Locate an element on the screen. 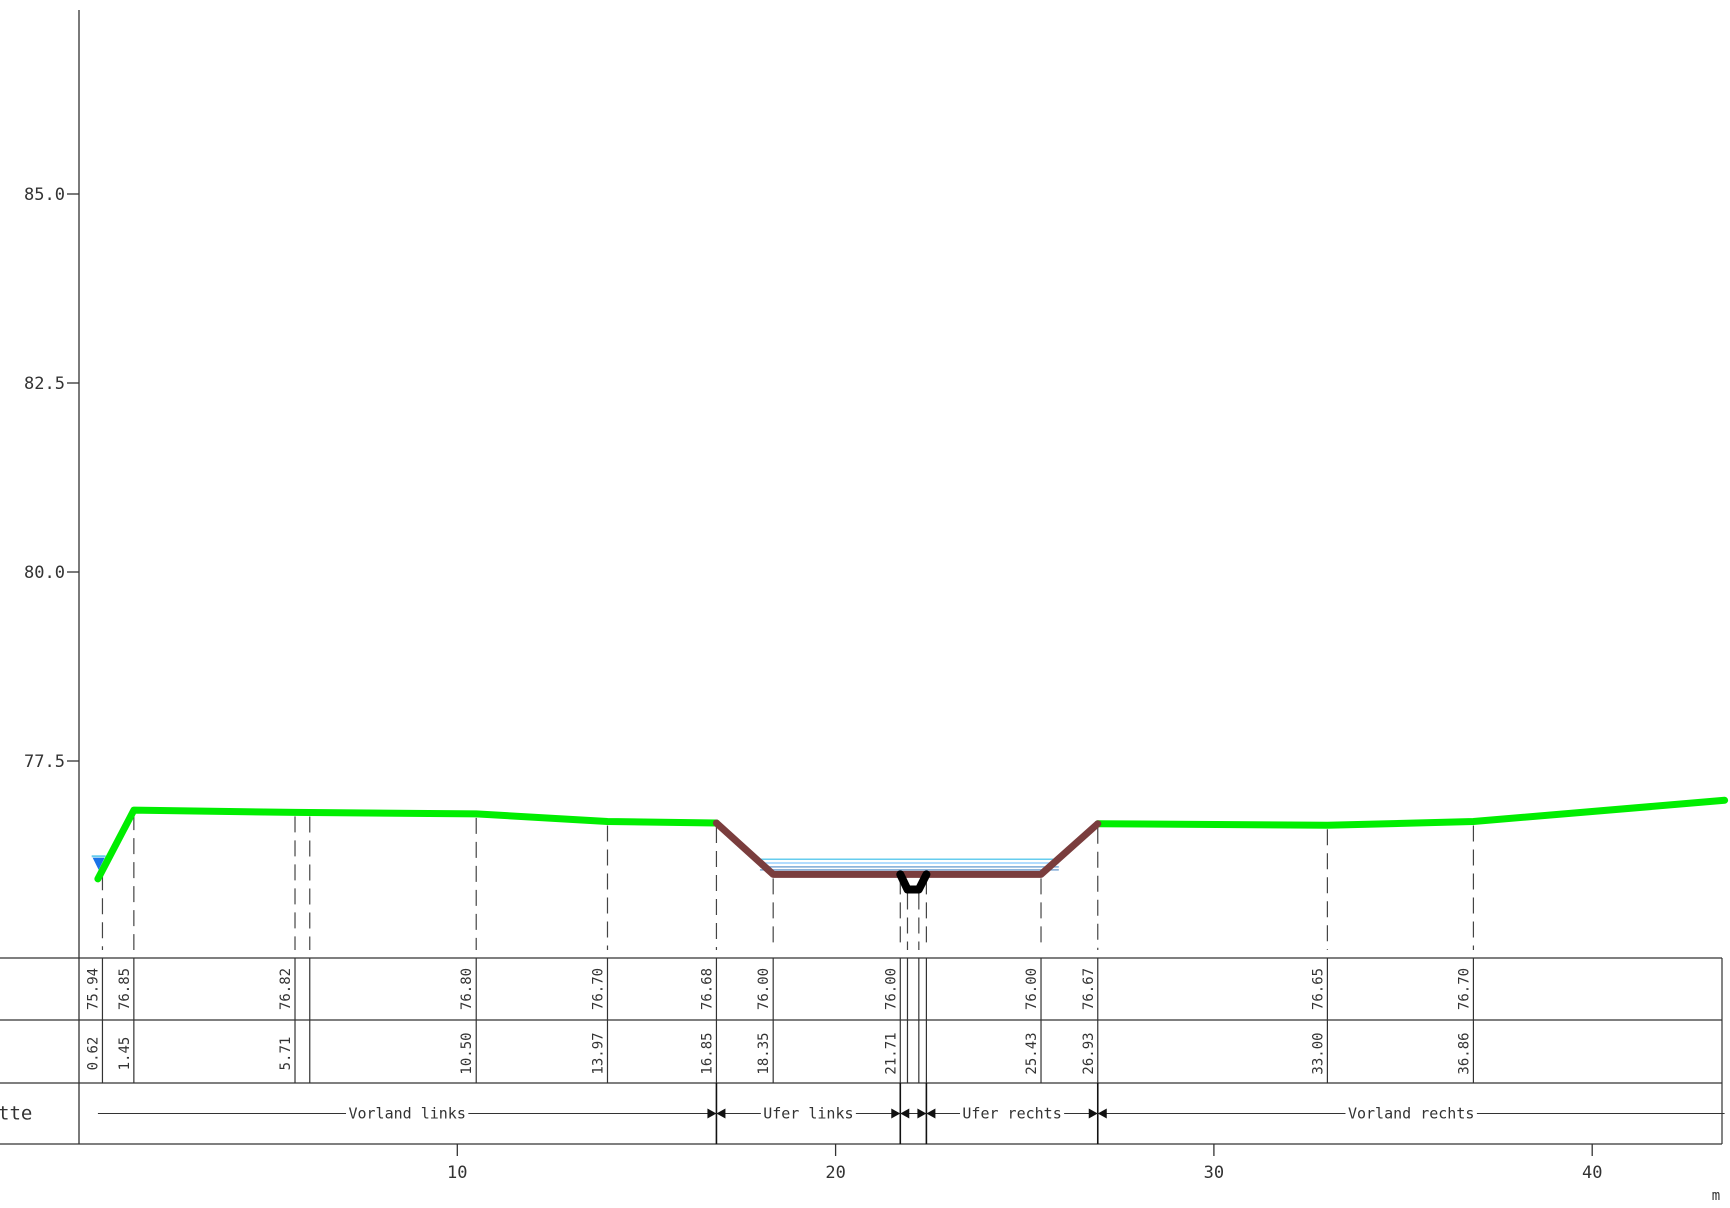 This screenshot has height=1208, width=1730. section-label: Ufer links is located at coordinates (808, 1114).